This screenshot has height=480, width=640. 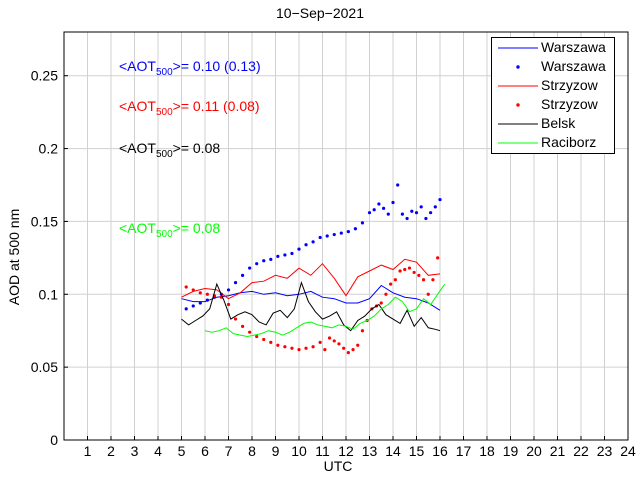 What do you see at coordinates (320, 13) in the screenshot?
I see `chart-title: 10−Sep−2021` at bounding box center [320, 13].